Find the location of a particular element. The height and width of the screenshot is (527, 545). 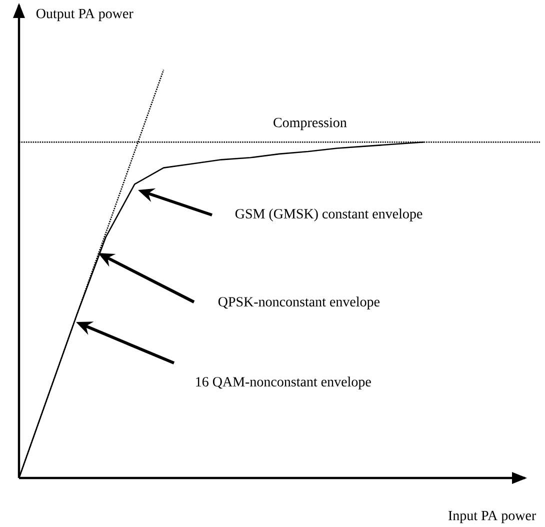

y-axis-title: Output PA power is located at coordinates (85, 15).